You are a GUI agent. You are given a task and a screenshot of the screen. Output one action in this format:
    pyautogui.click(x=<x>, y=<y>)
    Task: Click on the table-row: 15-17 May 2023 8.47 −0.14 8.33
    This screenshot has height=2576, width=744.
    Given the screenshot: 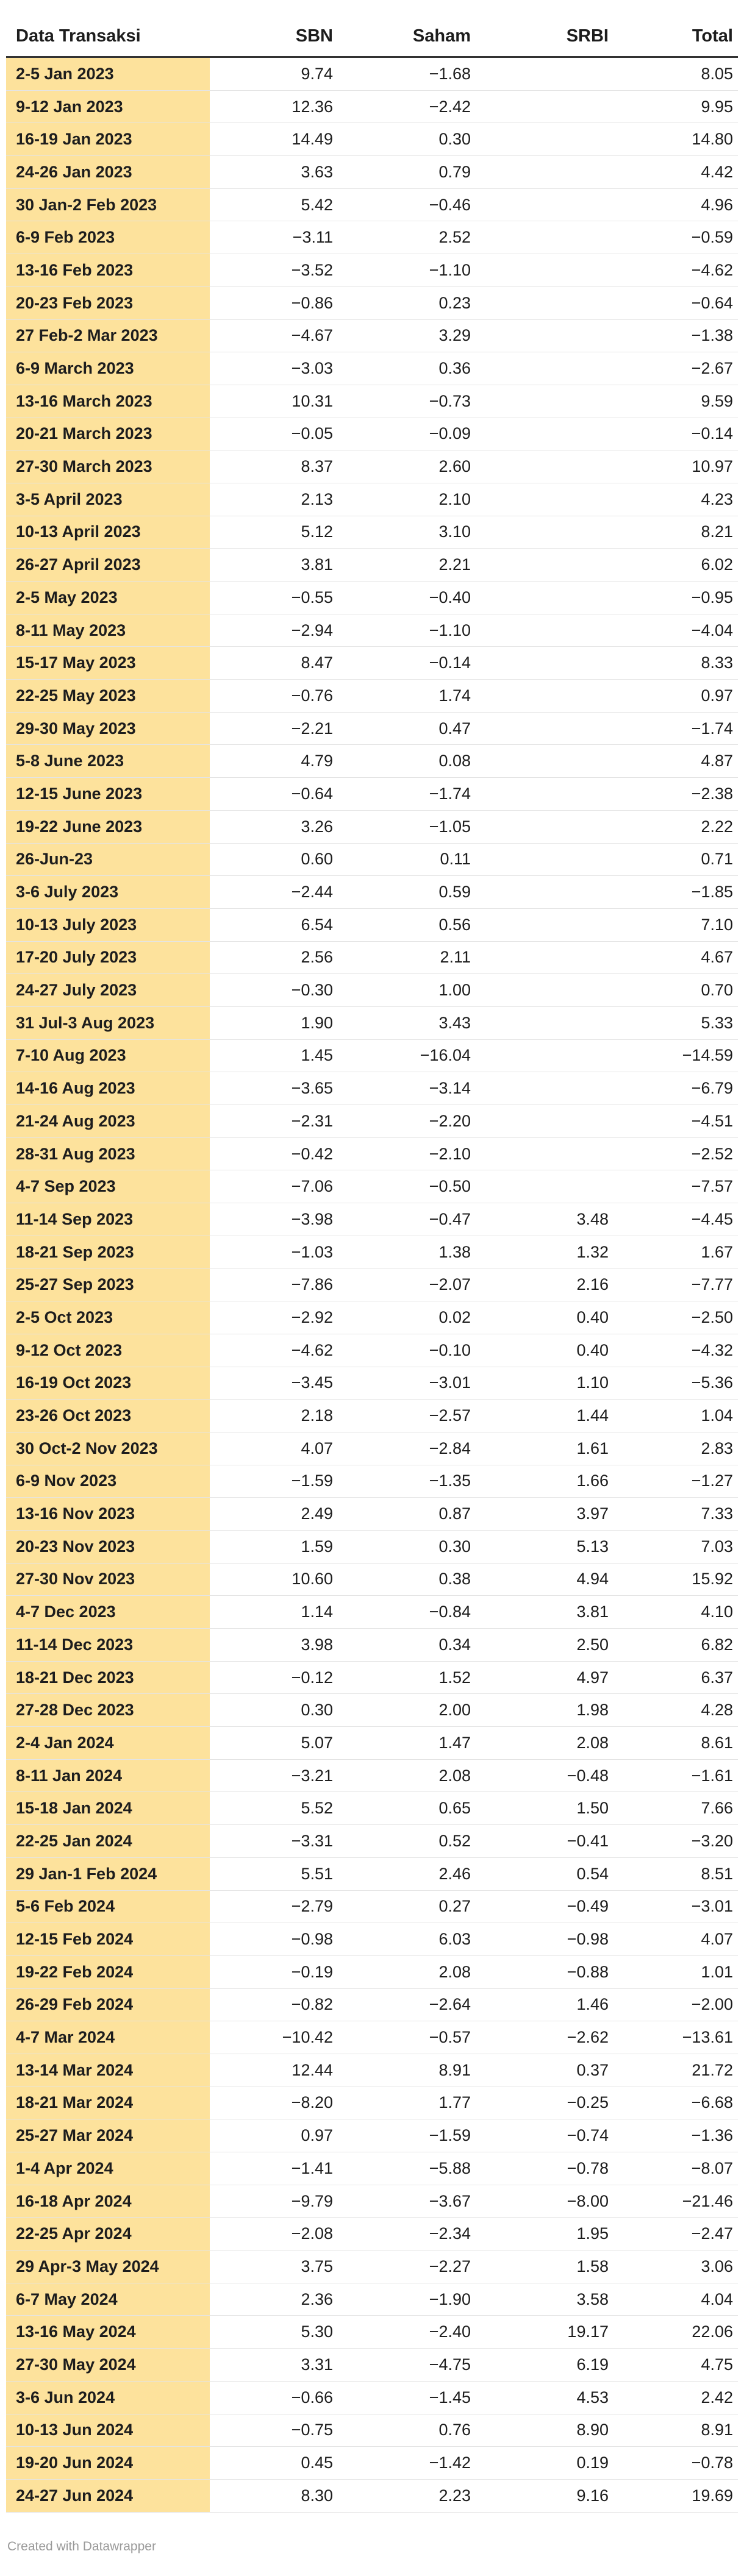 What is the action you would take?
    pyautogui.click(x=372, y=663)
    